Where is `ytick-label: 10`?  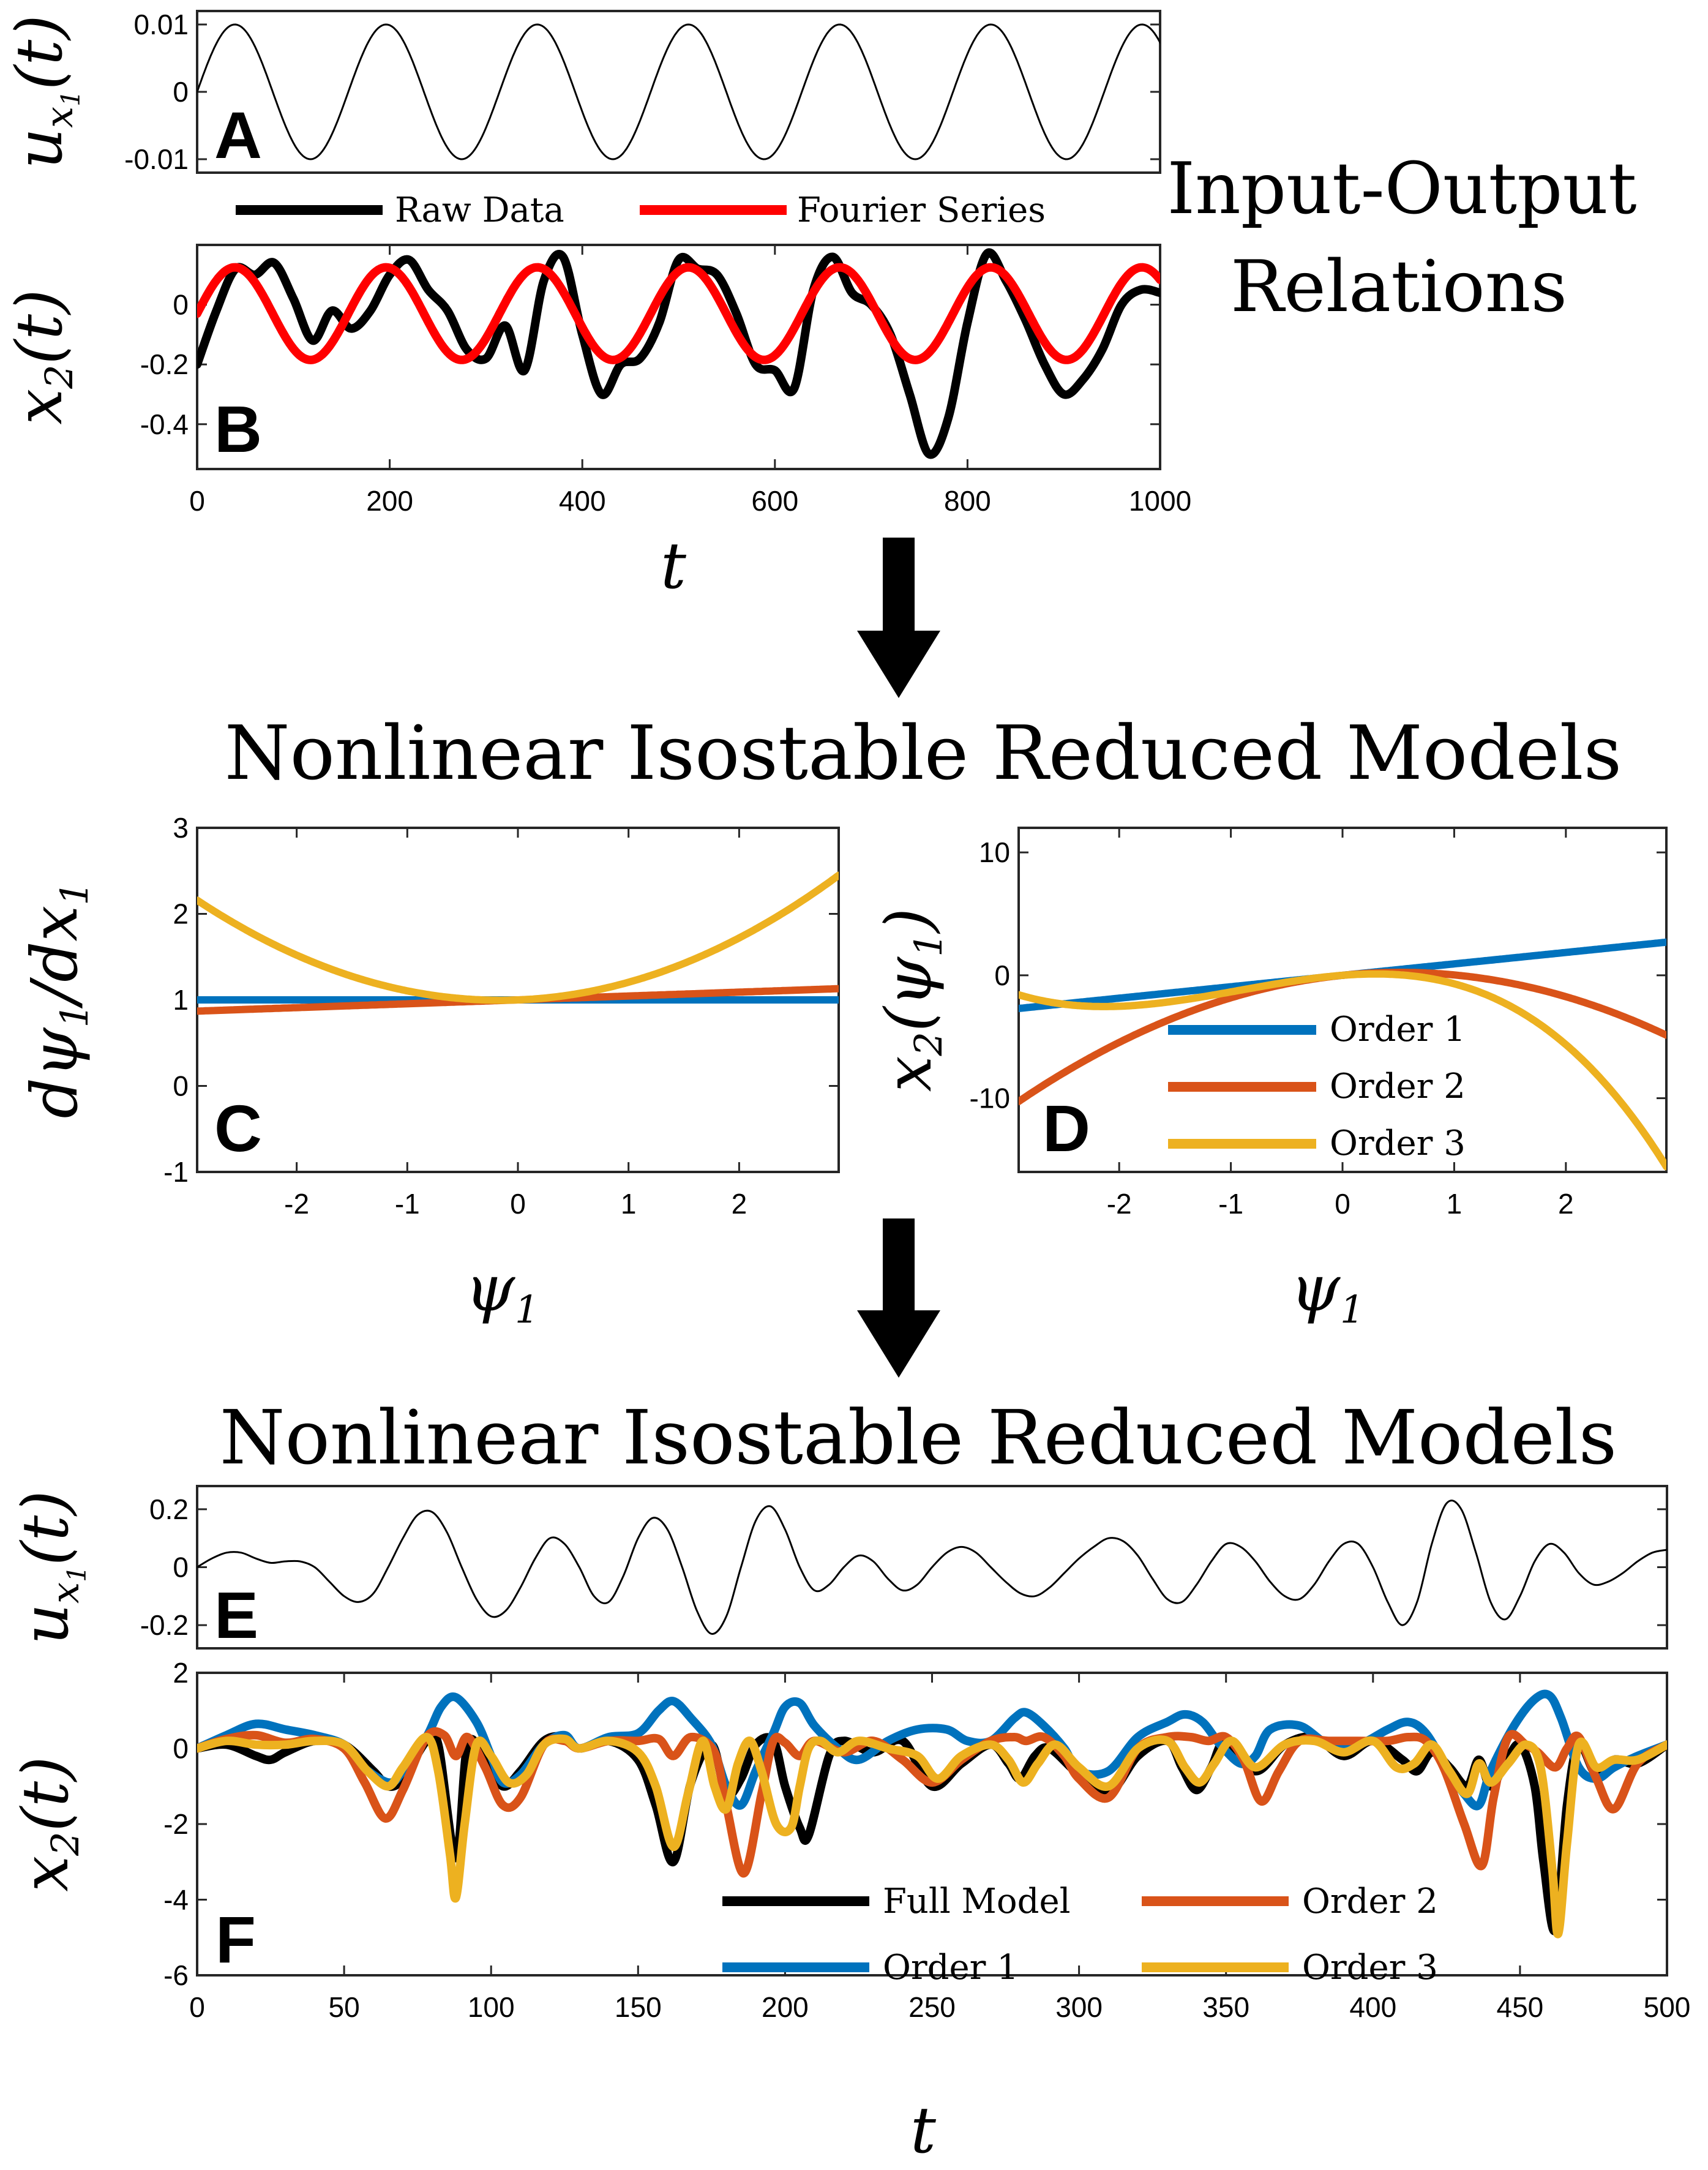 ytick-label: 10 is located at coordinates (994, 852).